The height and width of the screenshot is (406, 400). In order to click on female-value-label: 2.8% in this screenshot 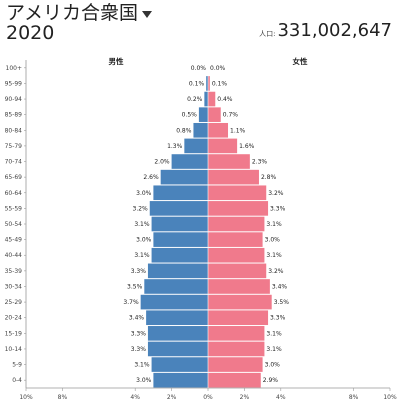, I will do `click(269, 177)`.